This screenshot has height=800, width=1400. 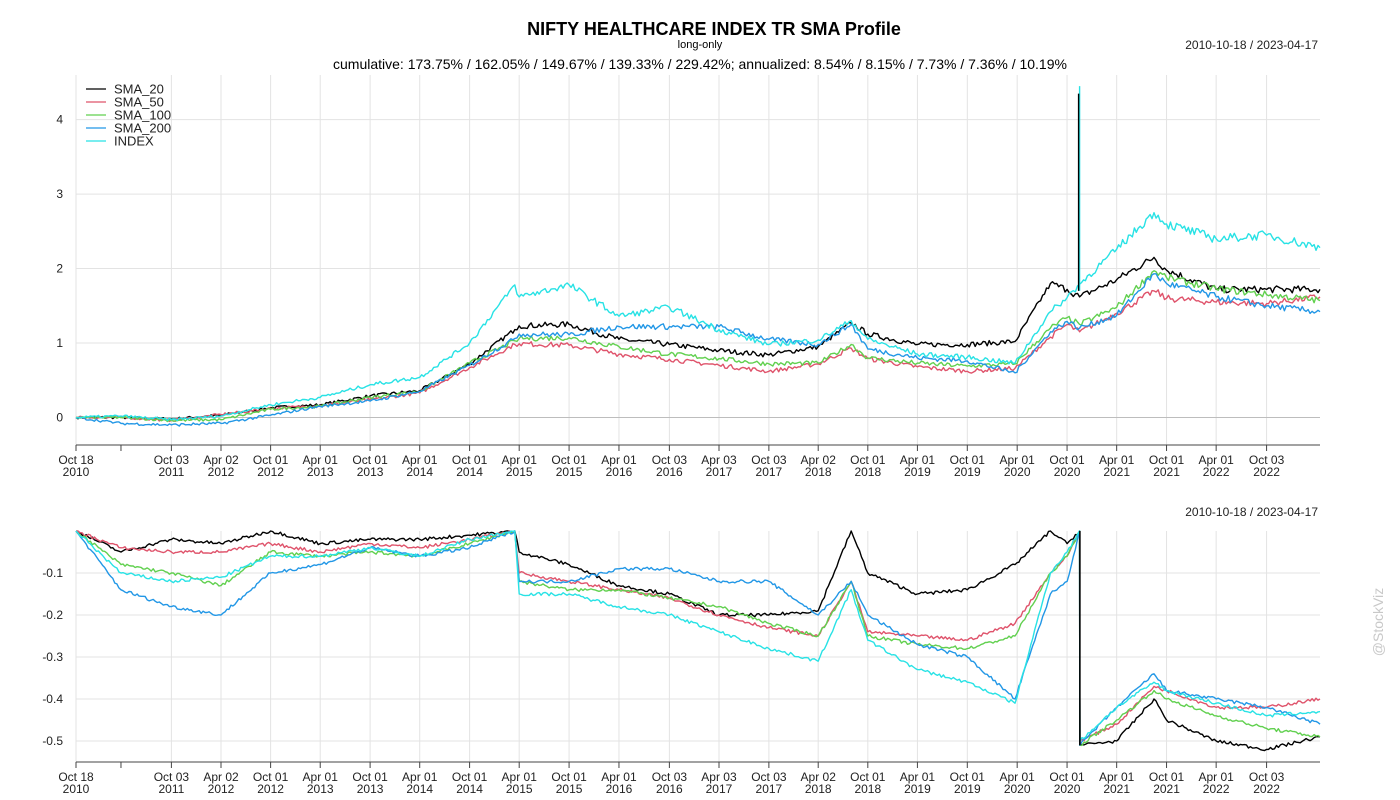 What do you see at coordinates (76, 472) in the screenshot?
I see `x-tick-year: 2010` at bounding box center [76, 472].